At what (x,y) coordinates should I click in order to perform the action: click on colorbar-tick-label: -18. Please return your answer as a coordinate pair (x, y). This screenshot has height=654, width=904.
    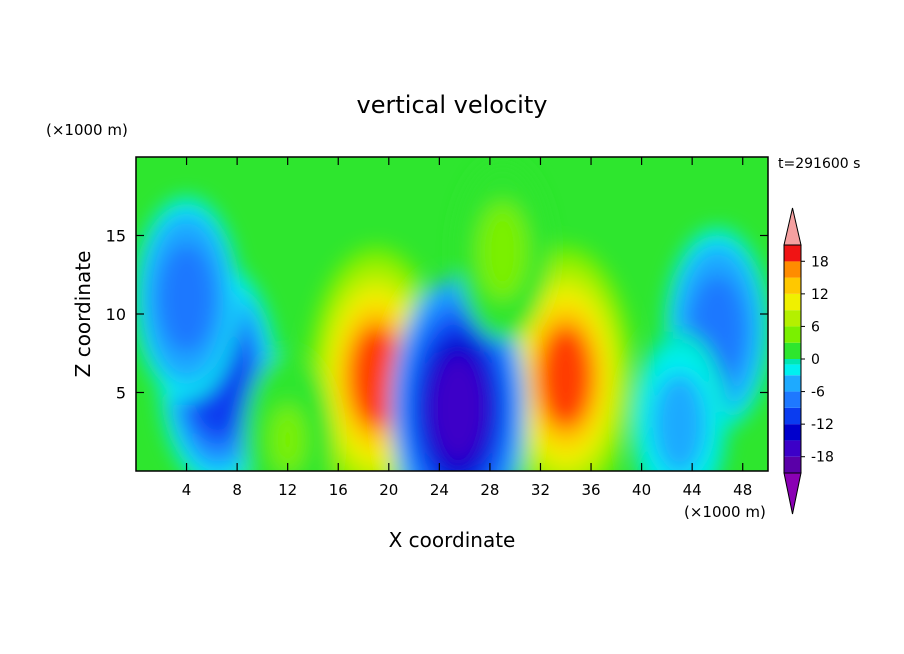
    Looking at the image, I should click on (822, 458).